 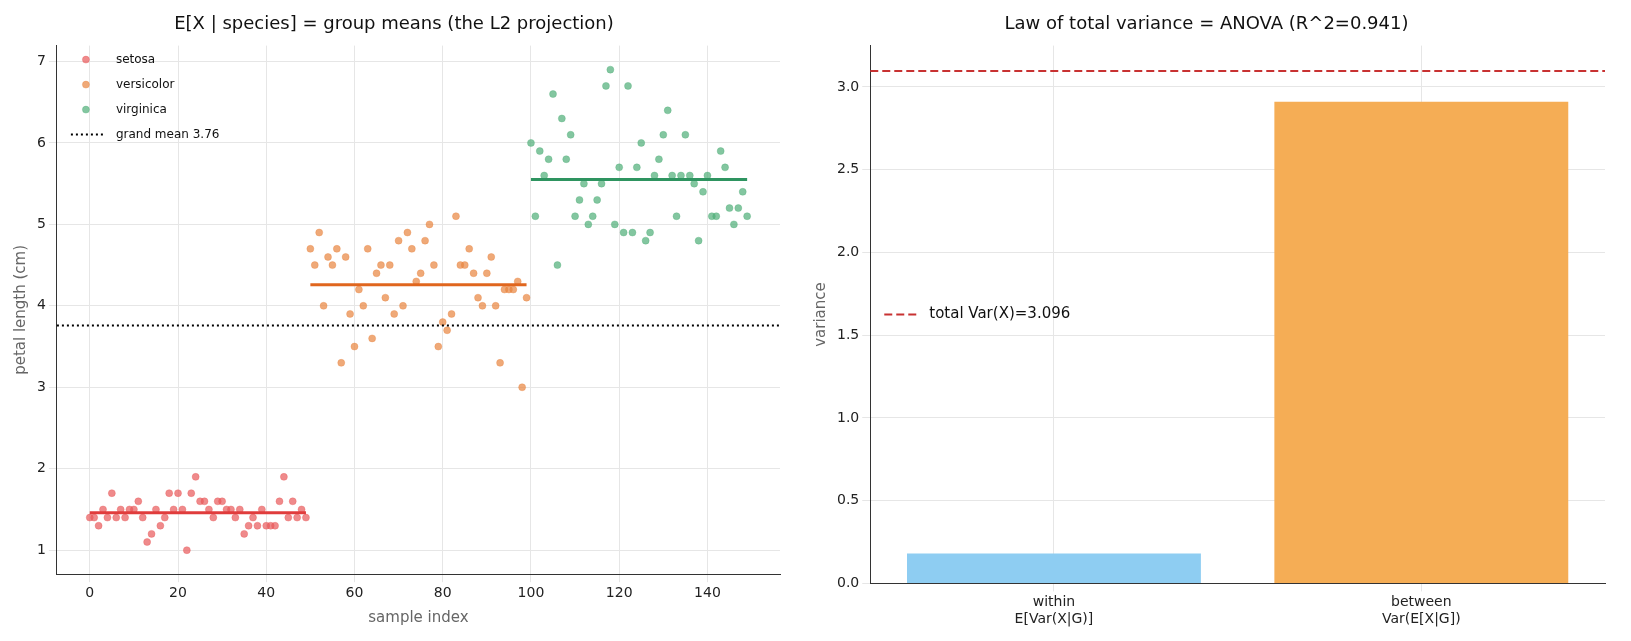 I want to click on y-tick-label: 0.5, so click(x=848, y=499).